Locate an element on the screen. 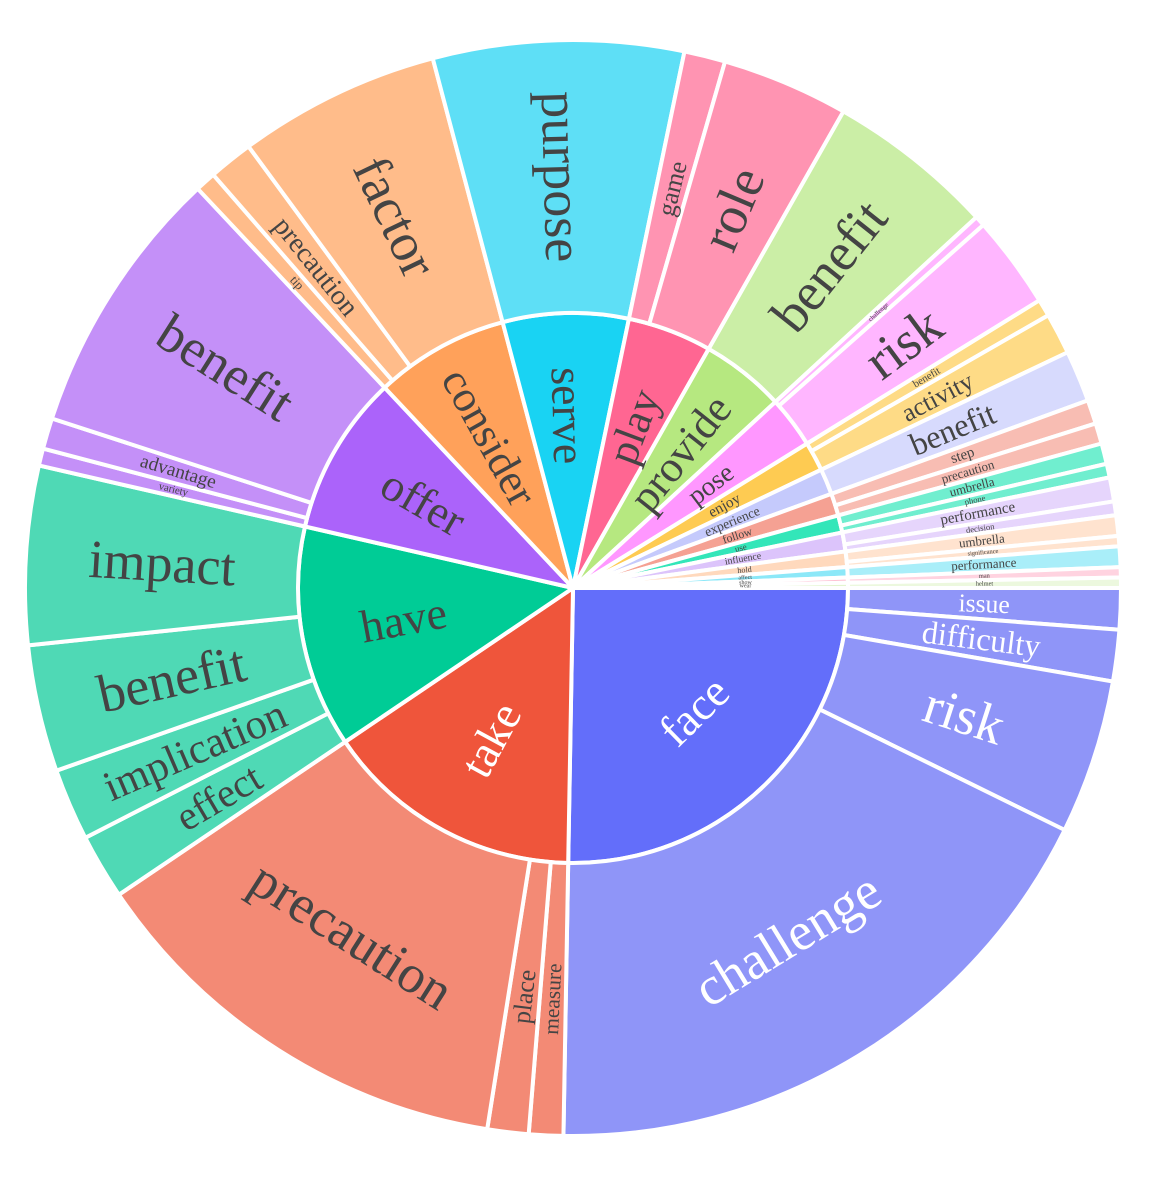 This screenshot has height=1196, width=1151. sector-label-affect: affect is located at coordinates (745, 578).